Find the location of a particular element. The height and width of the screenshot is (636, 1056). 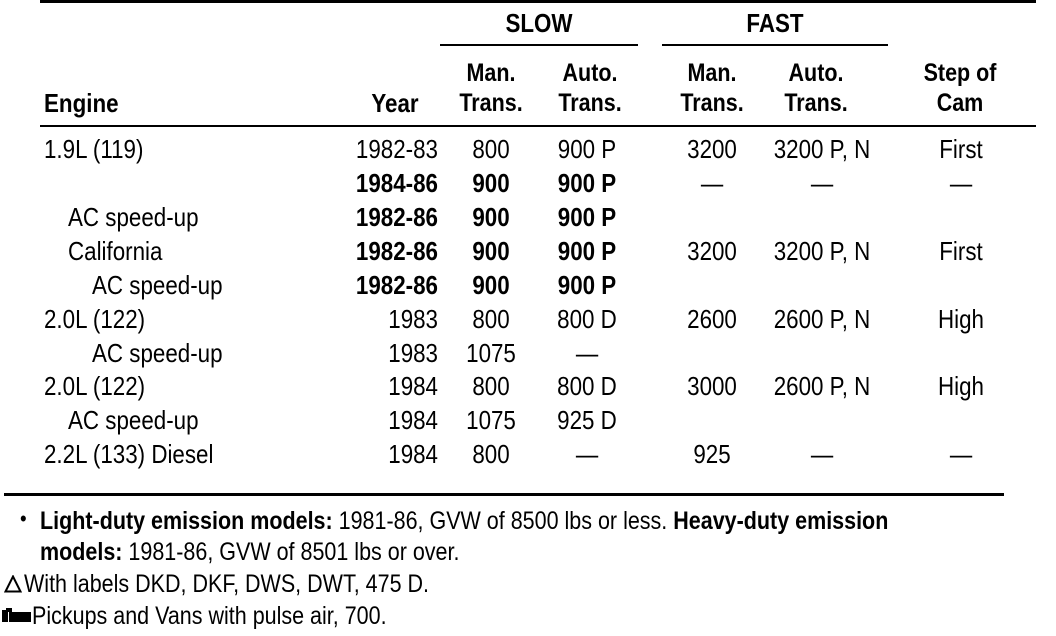

column-header-slow-auto: Auto. Trans. is located at coordinates (590, 88).